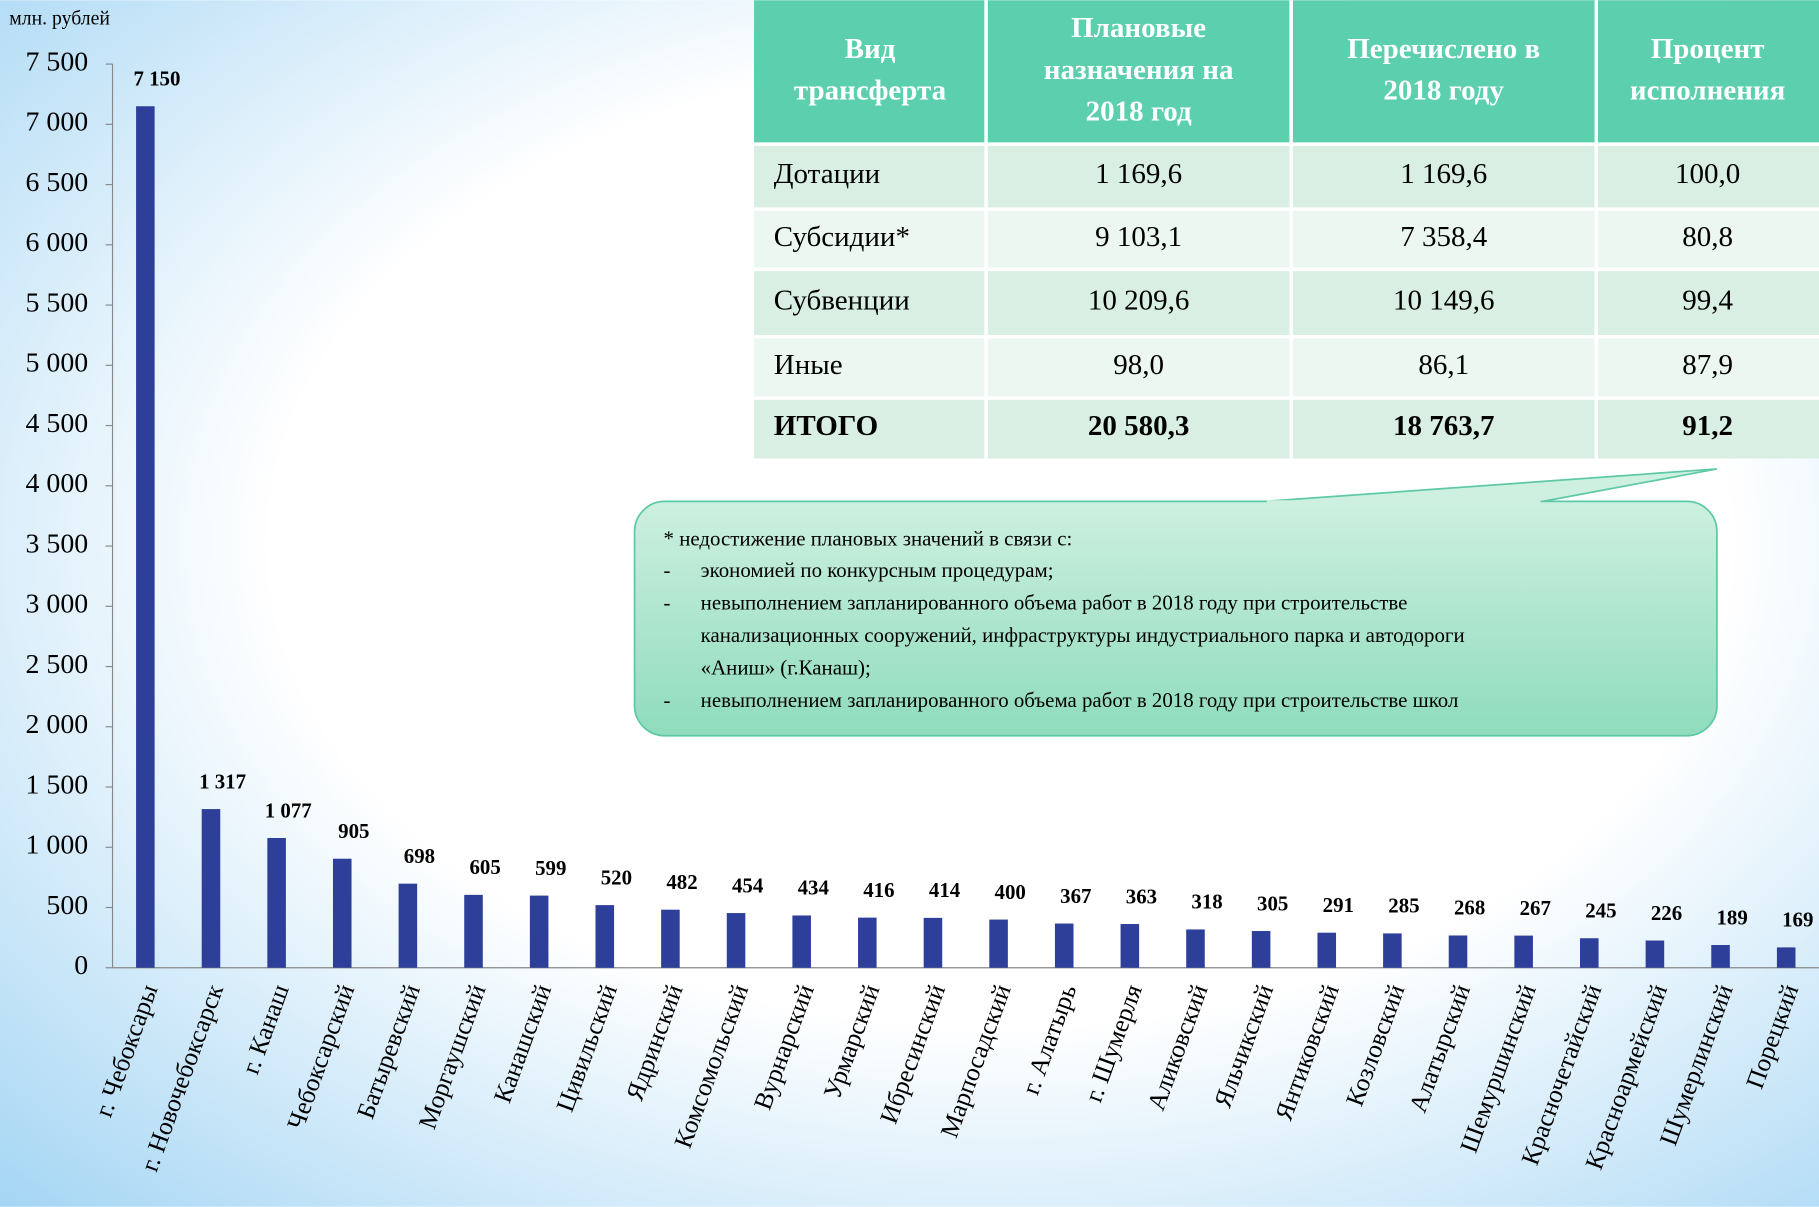 The image size is (1819, 1207). I want to click on value-label: 414, so click(945, 890).